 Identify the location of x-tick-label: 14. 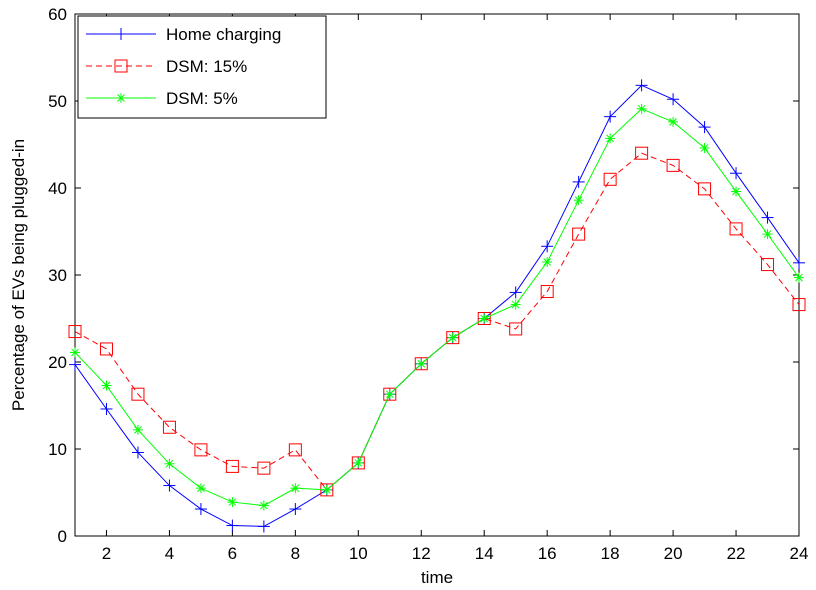
(484, 553).